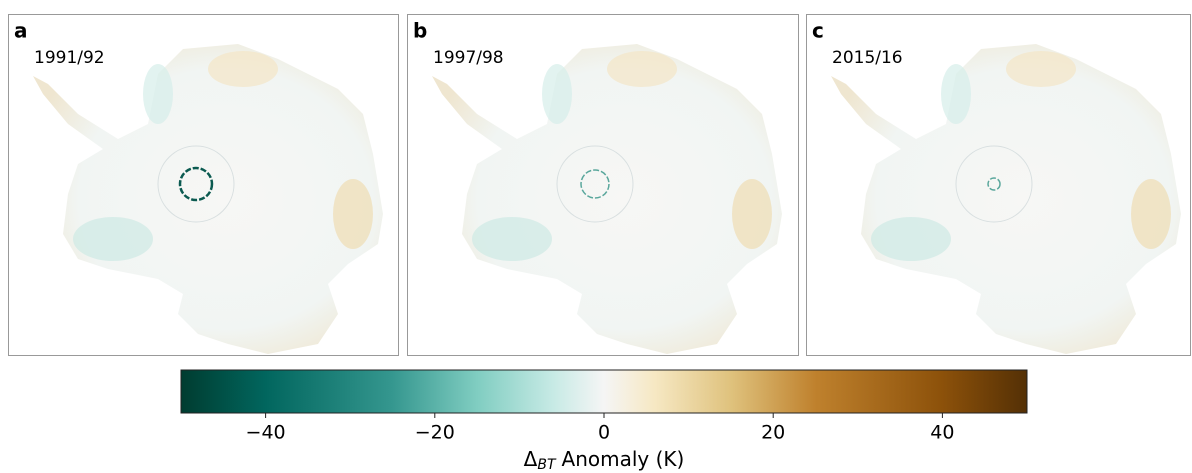  What do you see at coordinates (623, 459) in the screenshot?
I see `label-text: Anomaly (K)` at bounding box center [623, 459].